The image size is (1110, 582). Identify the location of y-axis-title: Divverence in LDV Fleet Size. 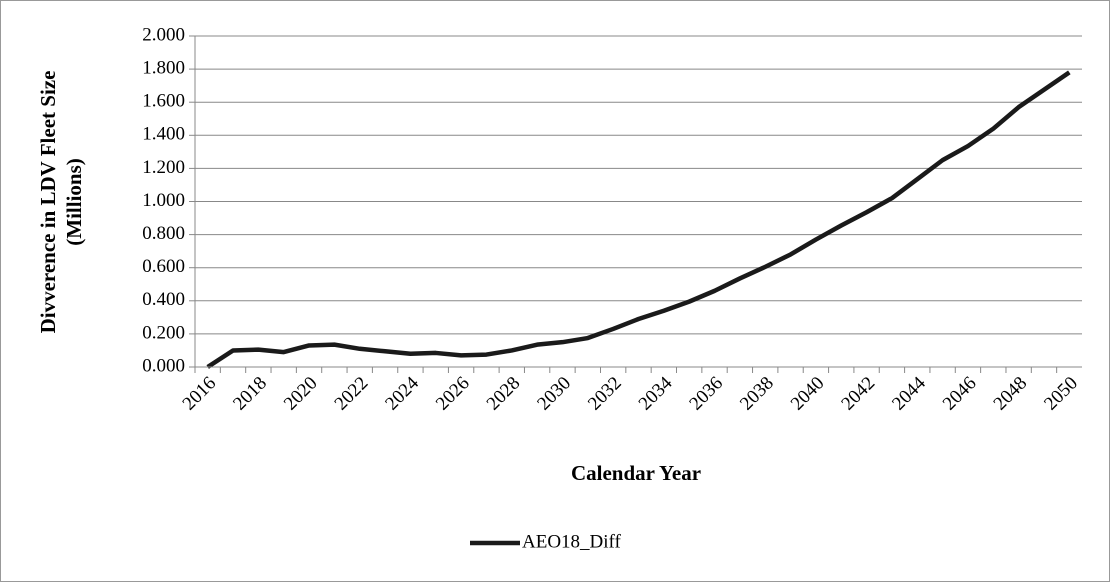
(48, 202).